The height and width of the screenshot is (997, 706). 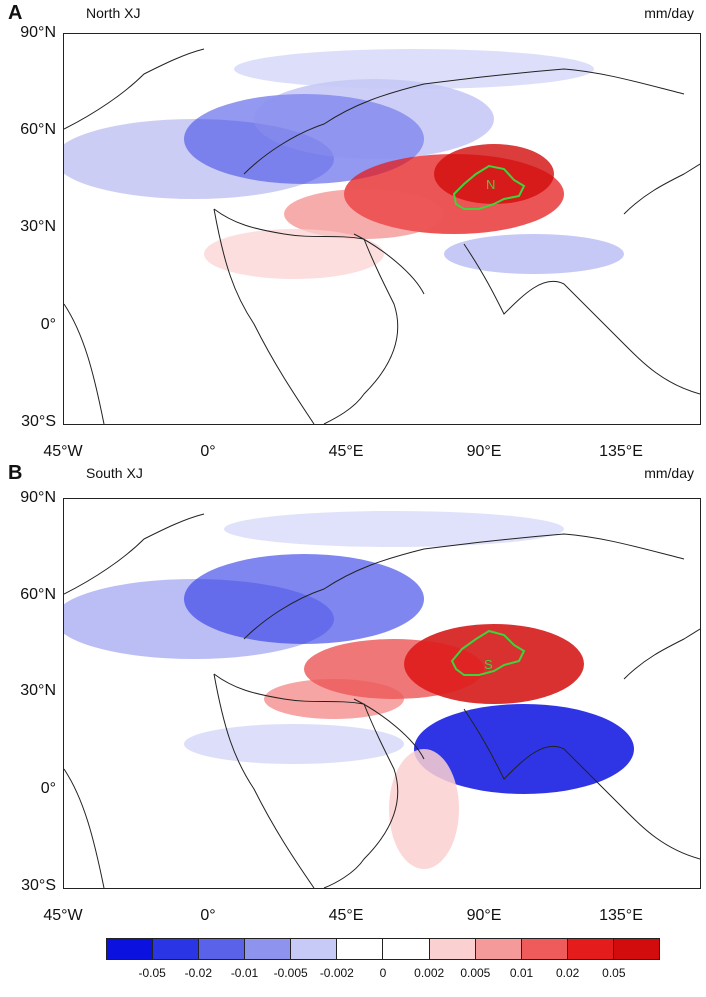 What do you see at coordinates (383, 973) in the screenshot?
I see `colorbar-label: 0` at bounding box center [383, 973].